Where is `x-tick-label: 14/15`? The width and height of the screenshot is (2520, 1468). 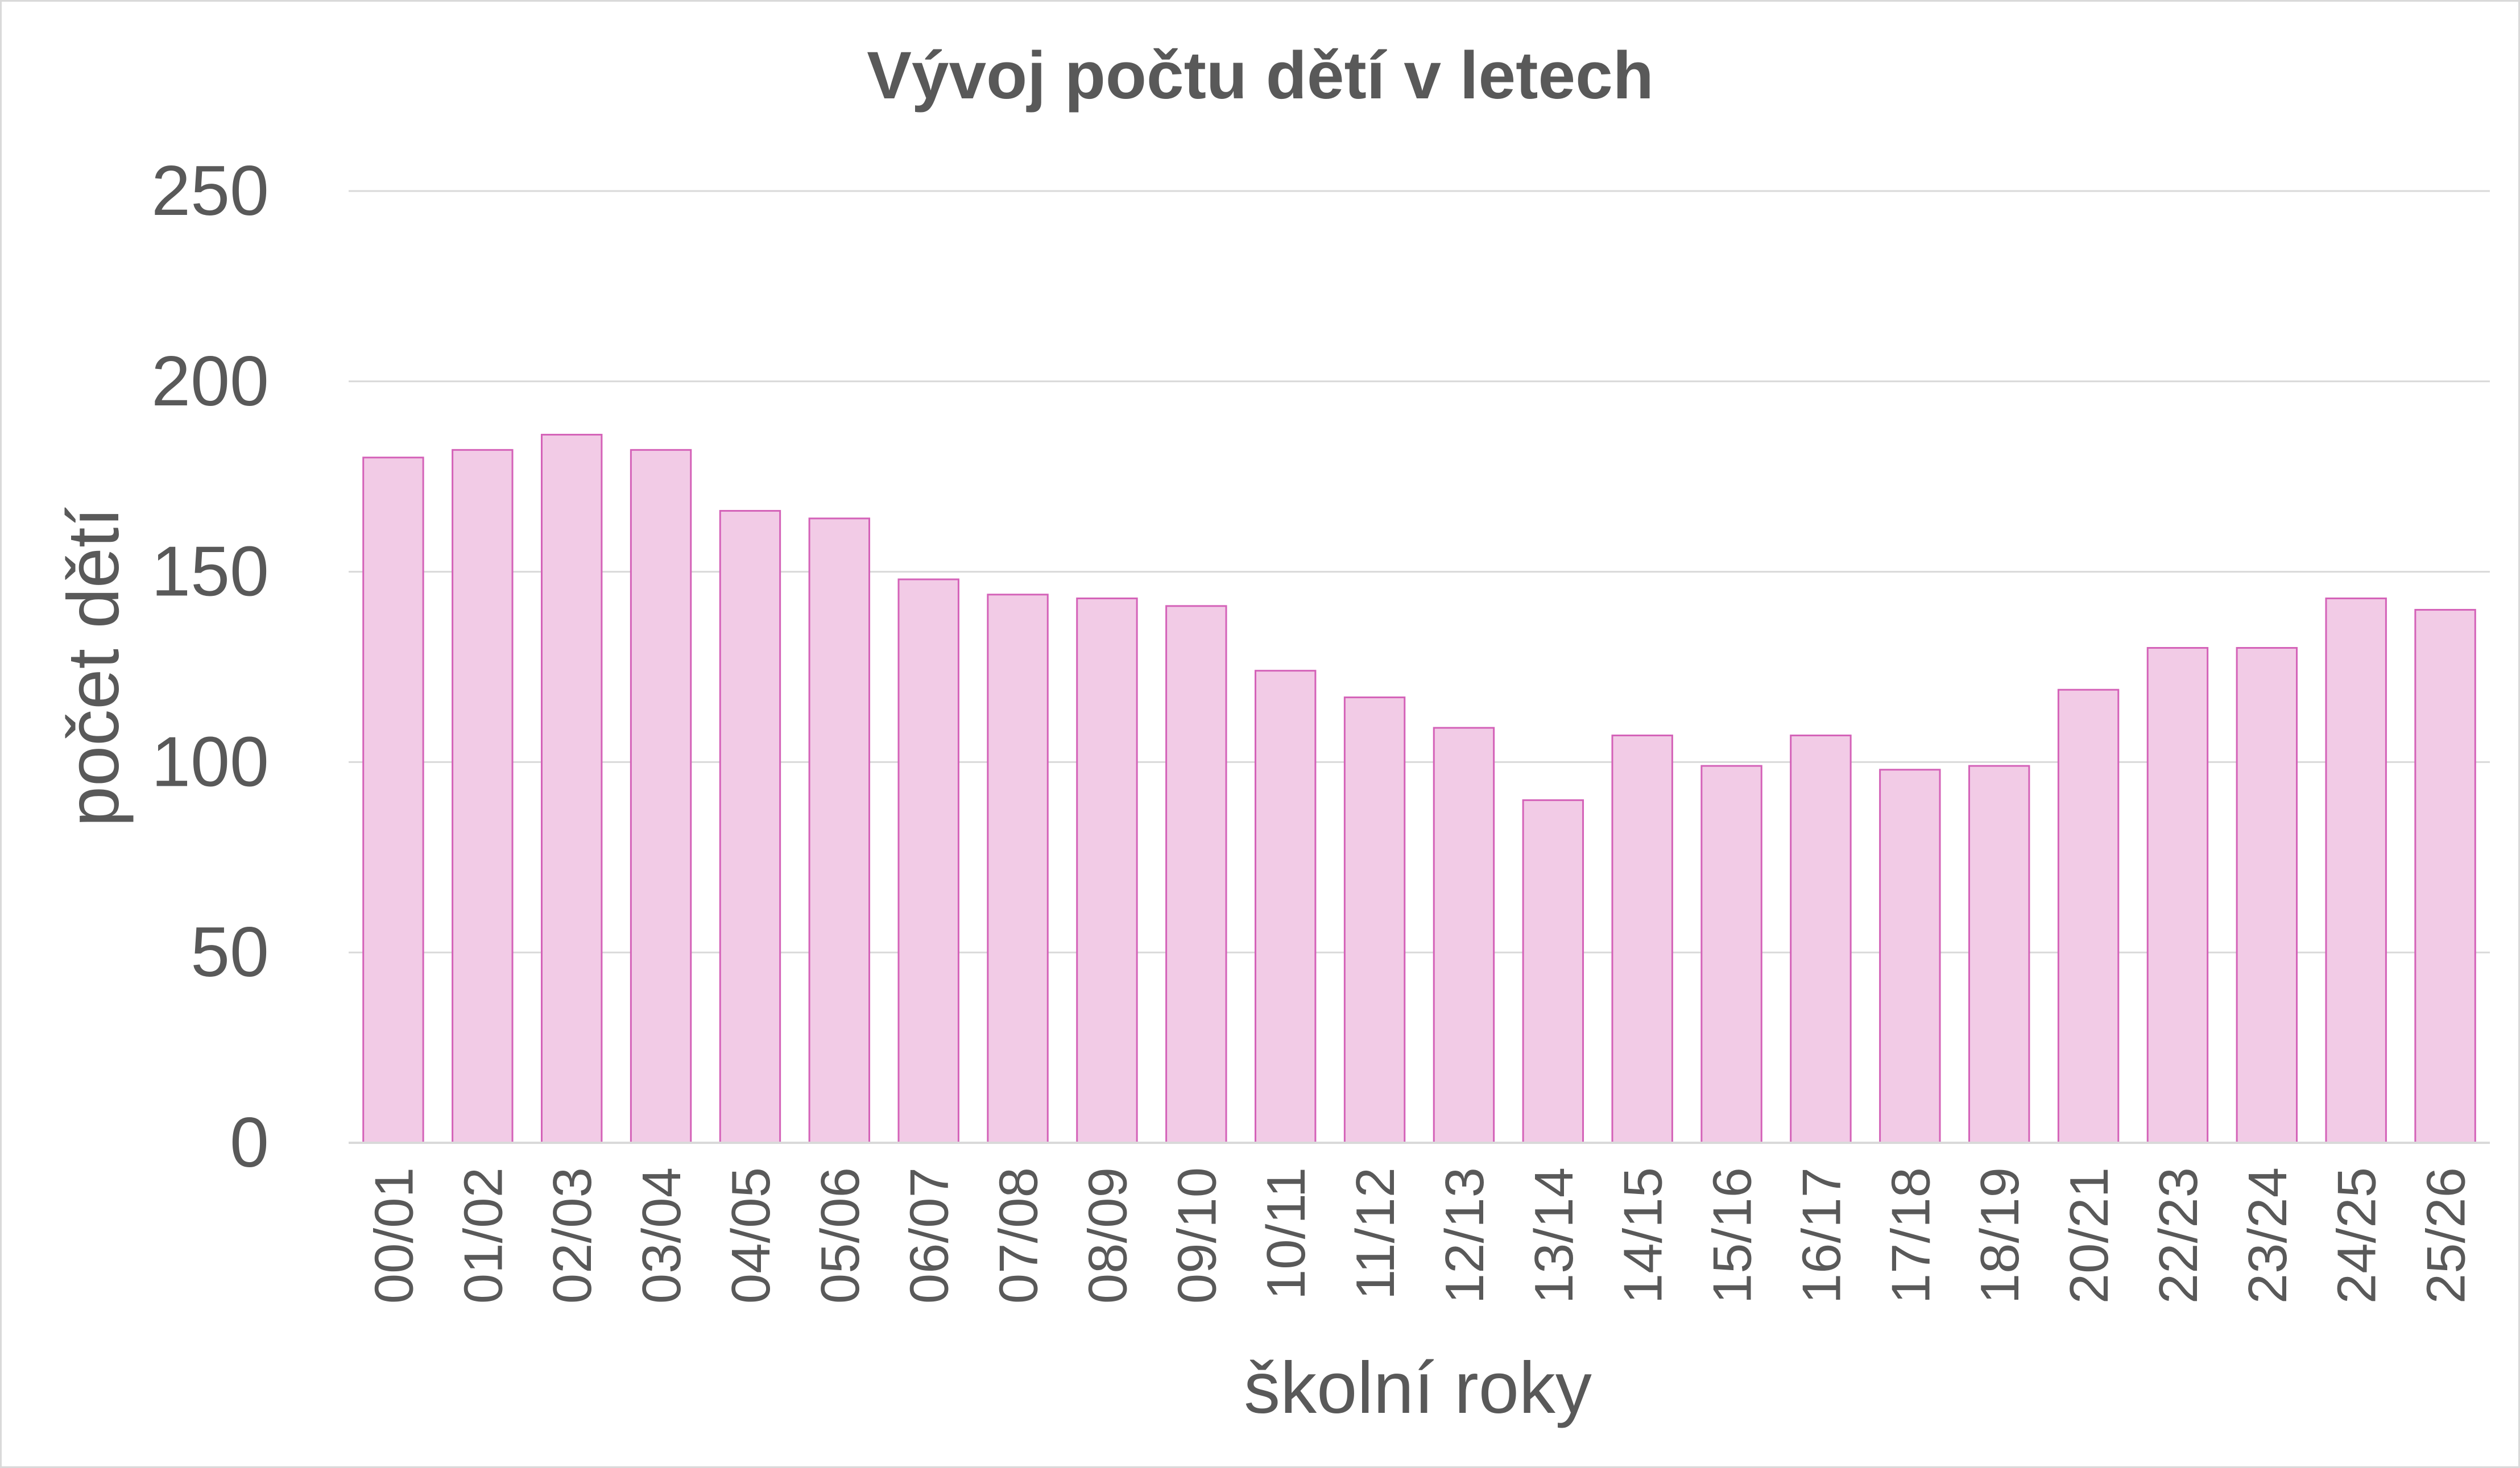 x-tick-label: 14/15 is located at coordinates (1643, 1235).